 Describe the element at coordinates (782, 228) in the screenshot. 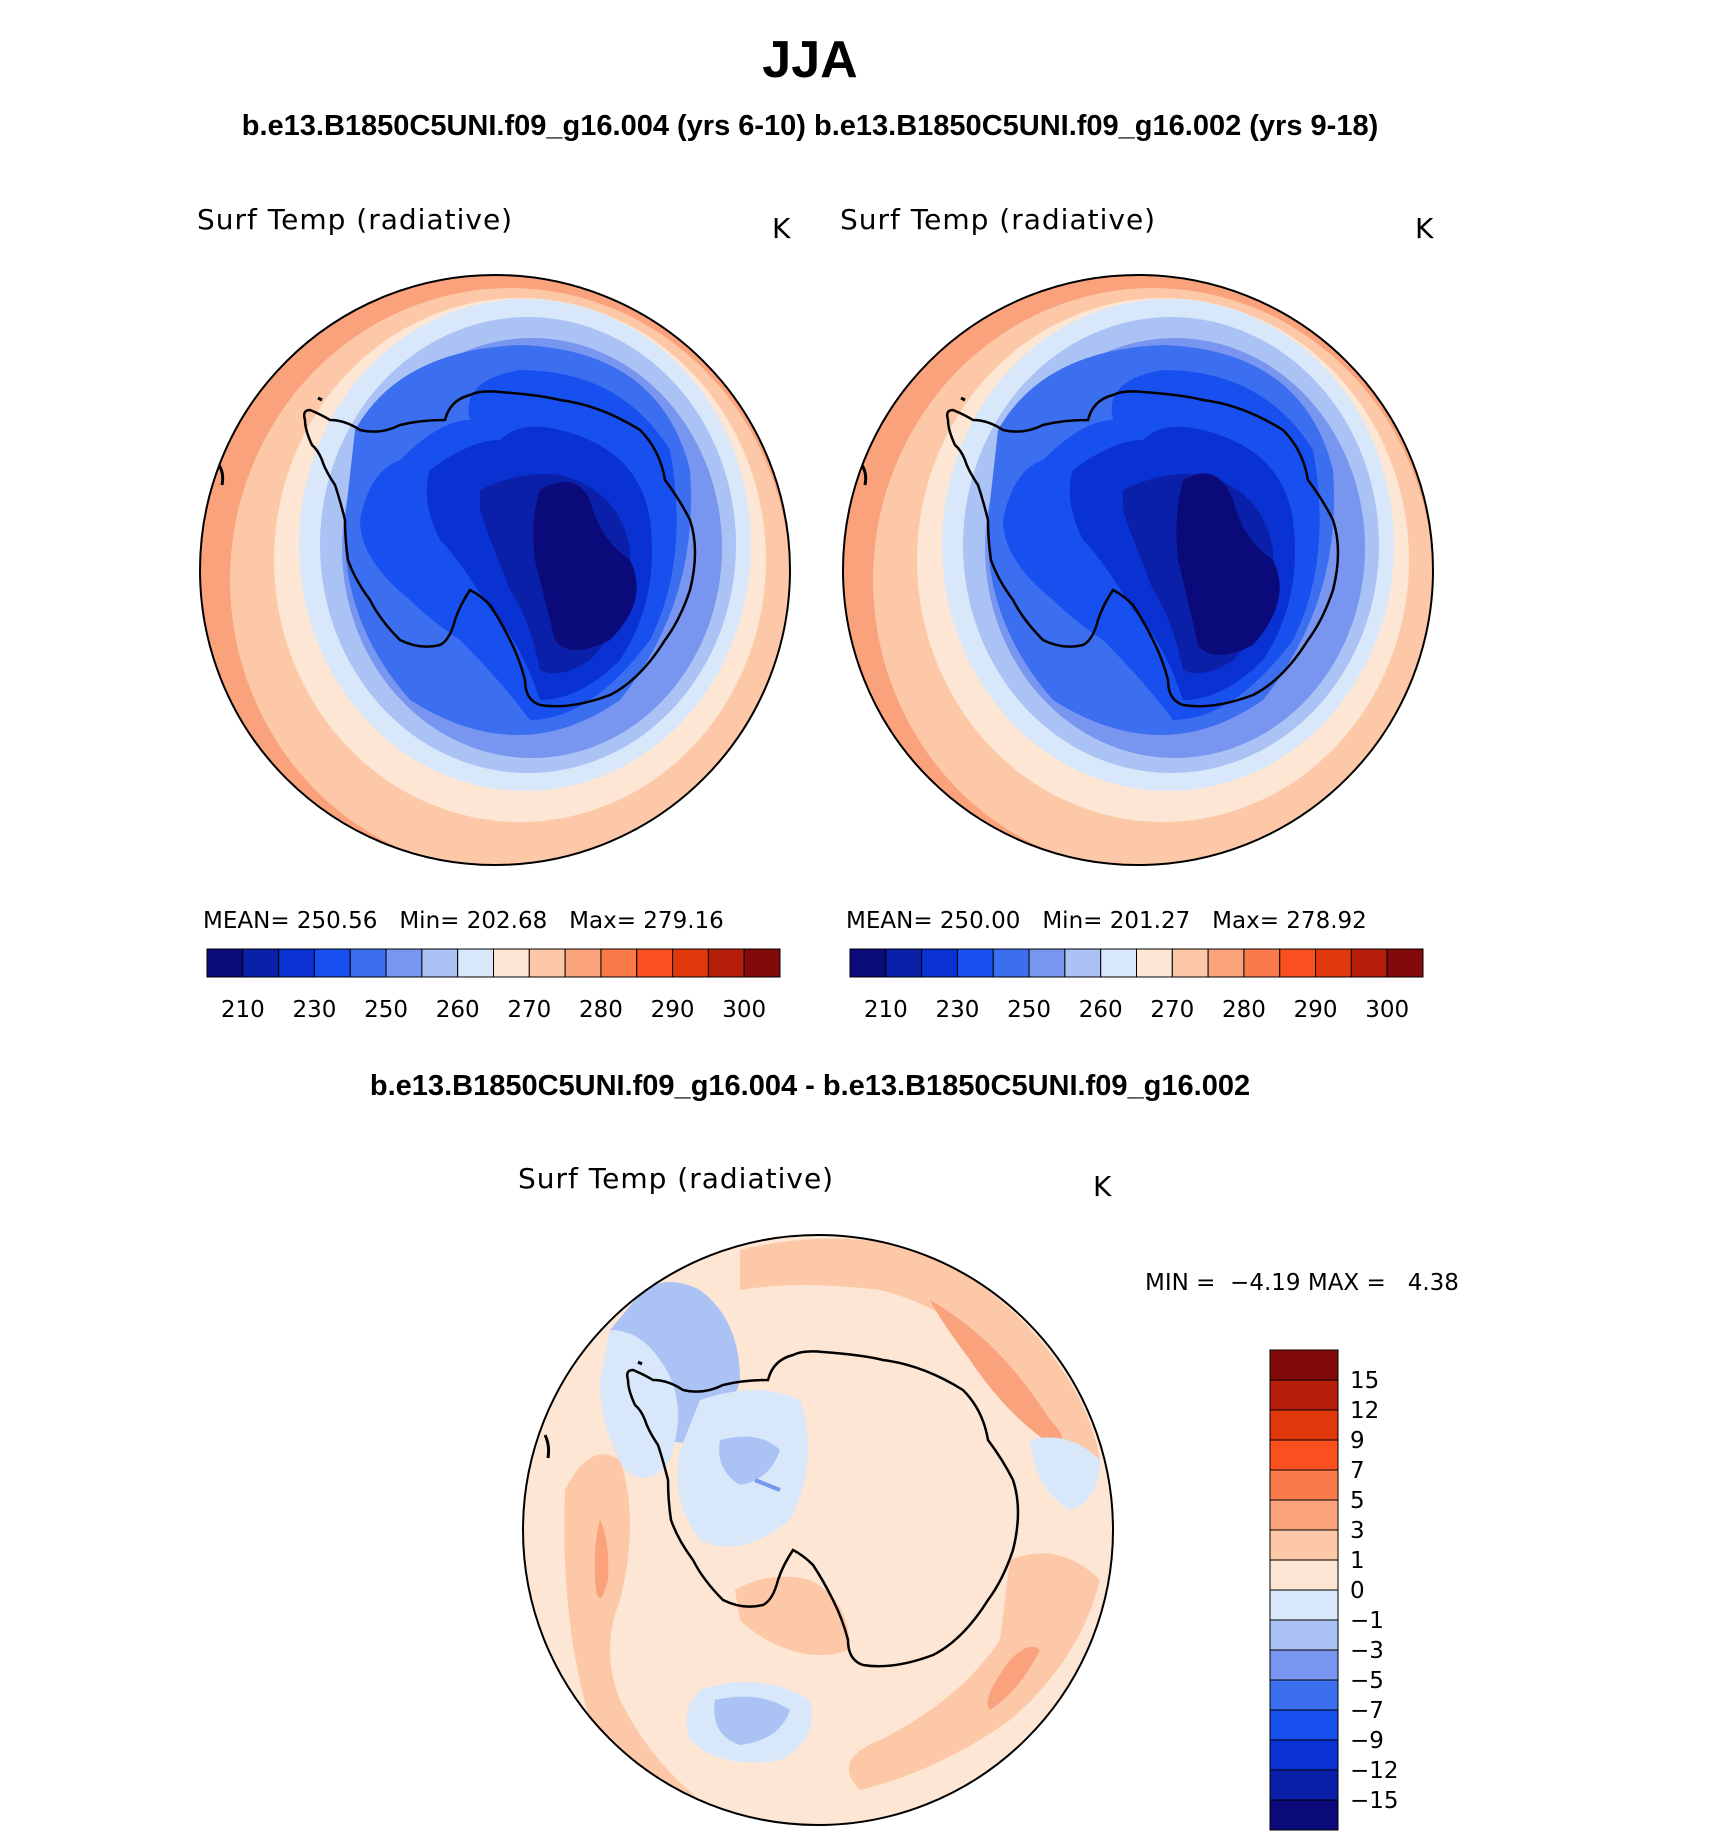

I see `panel1-units-label: K` at that location.